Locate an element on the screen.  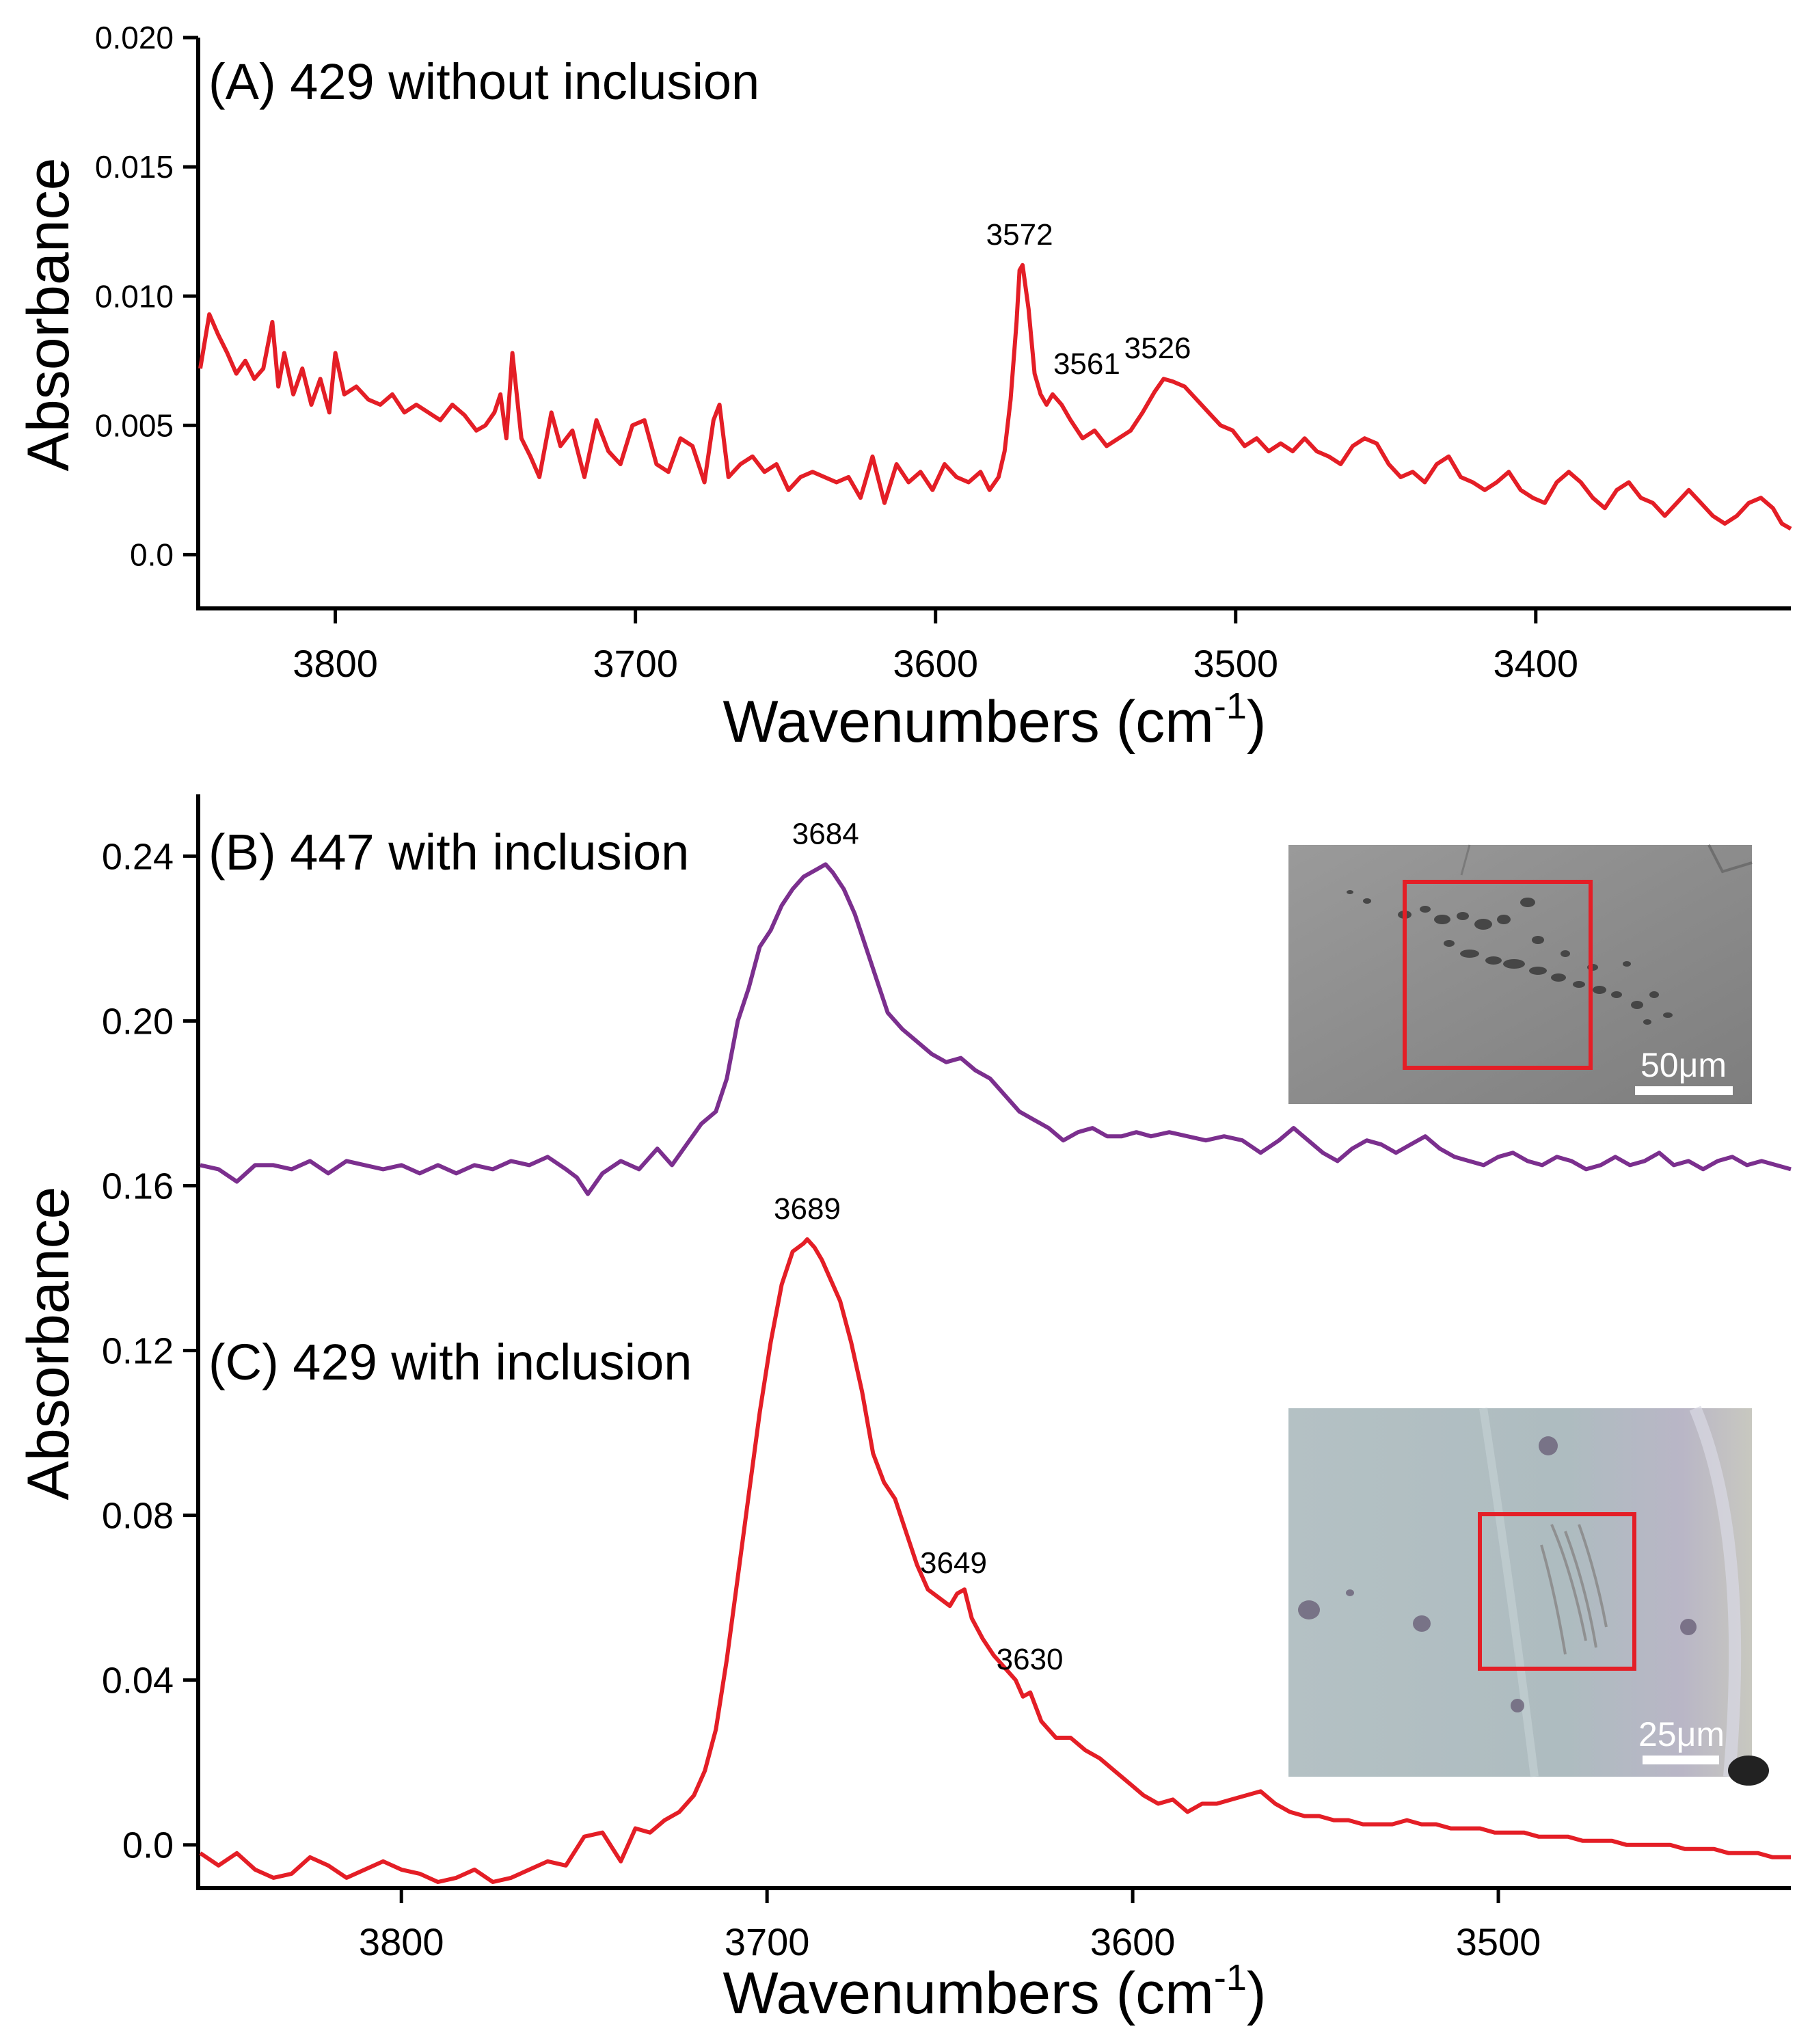
inset-b-image is located at coordinates (1520, 974).